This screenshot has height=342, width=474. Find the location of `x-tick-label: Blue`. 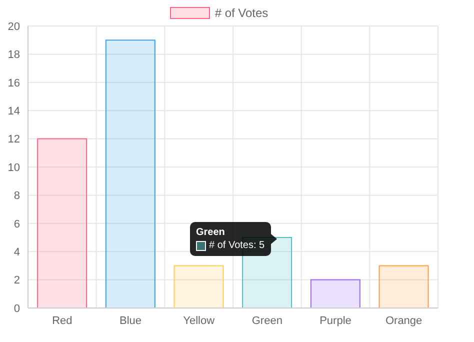

x-tick-label: Blue is located at coordinates (130, 320).